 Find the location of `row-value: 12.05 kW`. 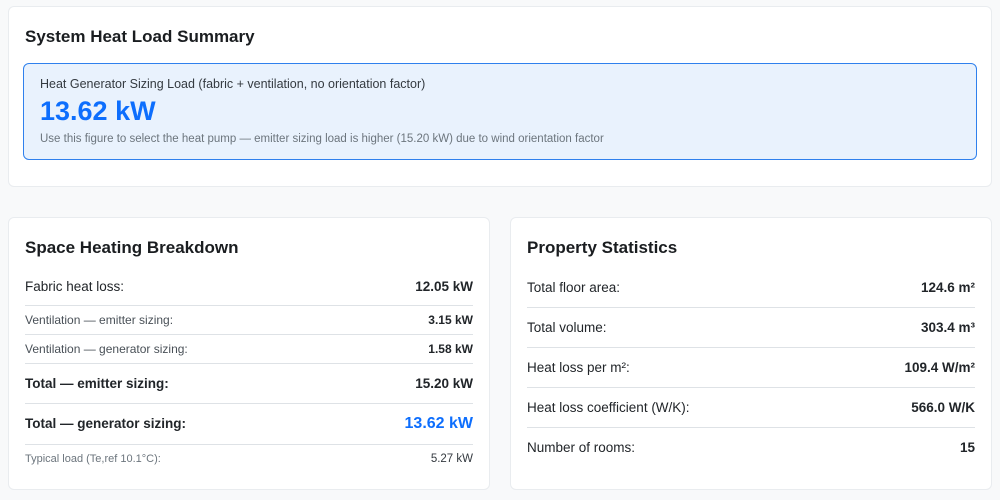

row-value: 12.05 kW is located at coordinates (444, 287).